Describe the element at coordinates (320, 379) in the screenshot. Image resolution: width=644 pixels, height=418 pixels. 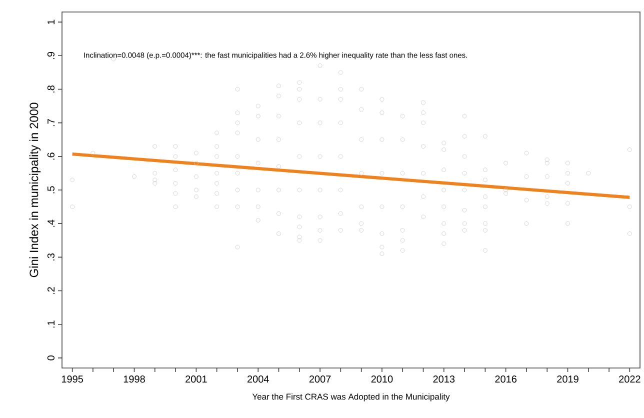
I see `x-tick-label: 2007` at that location.